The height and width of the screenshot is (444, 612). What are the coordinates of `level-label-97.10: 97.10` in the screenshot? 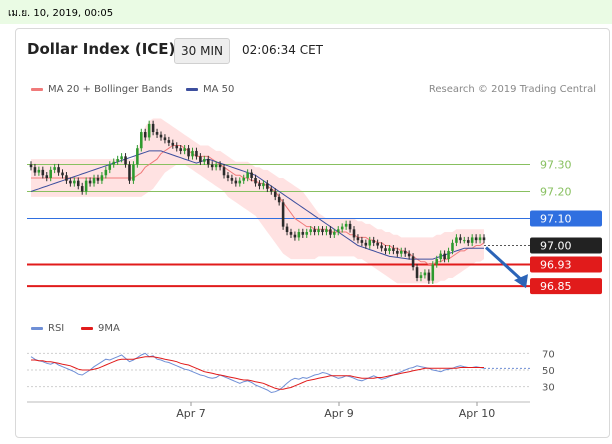 It's located at (556, 219).